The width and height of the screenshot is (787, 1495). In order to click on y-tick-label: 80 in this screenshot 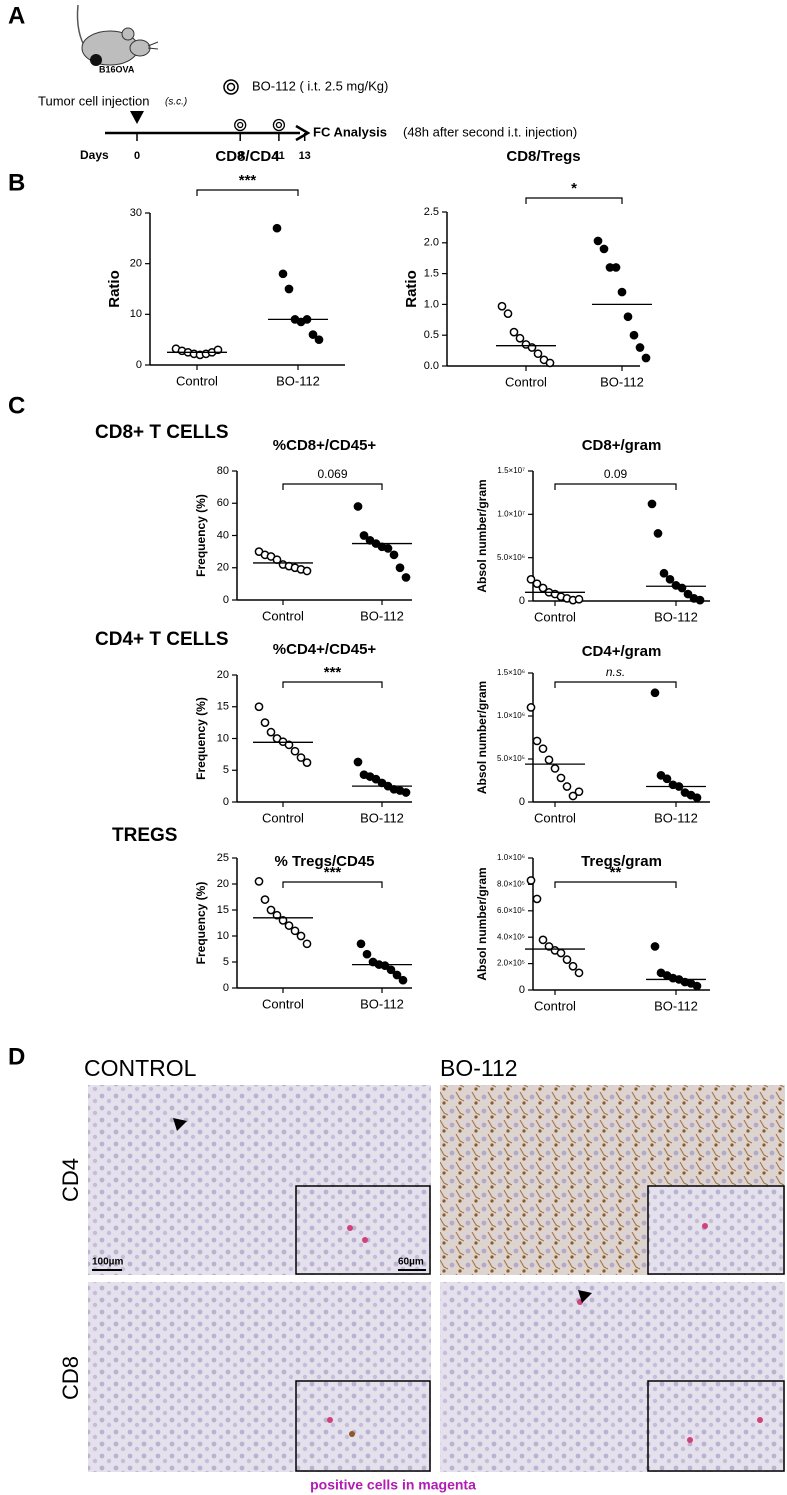, I will do `click(223, 471)`.